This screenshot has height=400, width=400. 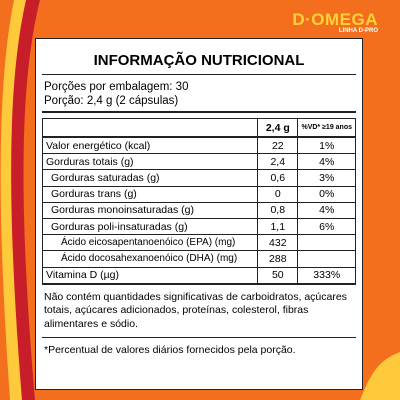 What do you see at coordinates (326, 194) in the screenshot?
I see `table-cell: 0%` at bounding box center [326, 194].